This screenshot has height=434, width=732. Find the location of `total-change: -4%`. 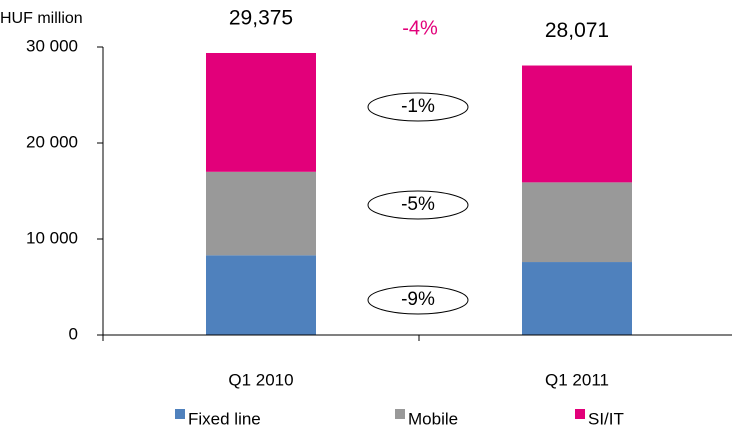

total-change: -4% is located at coordinates (420, 28).